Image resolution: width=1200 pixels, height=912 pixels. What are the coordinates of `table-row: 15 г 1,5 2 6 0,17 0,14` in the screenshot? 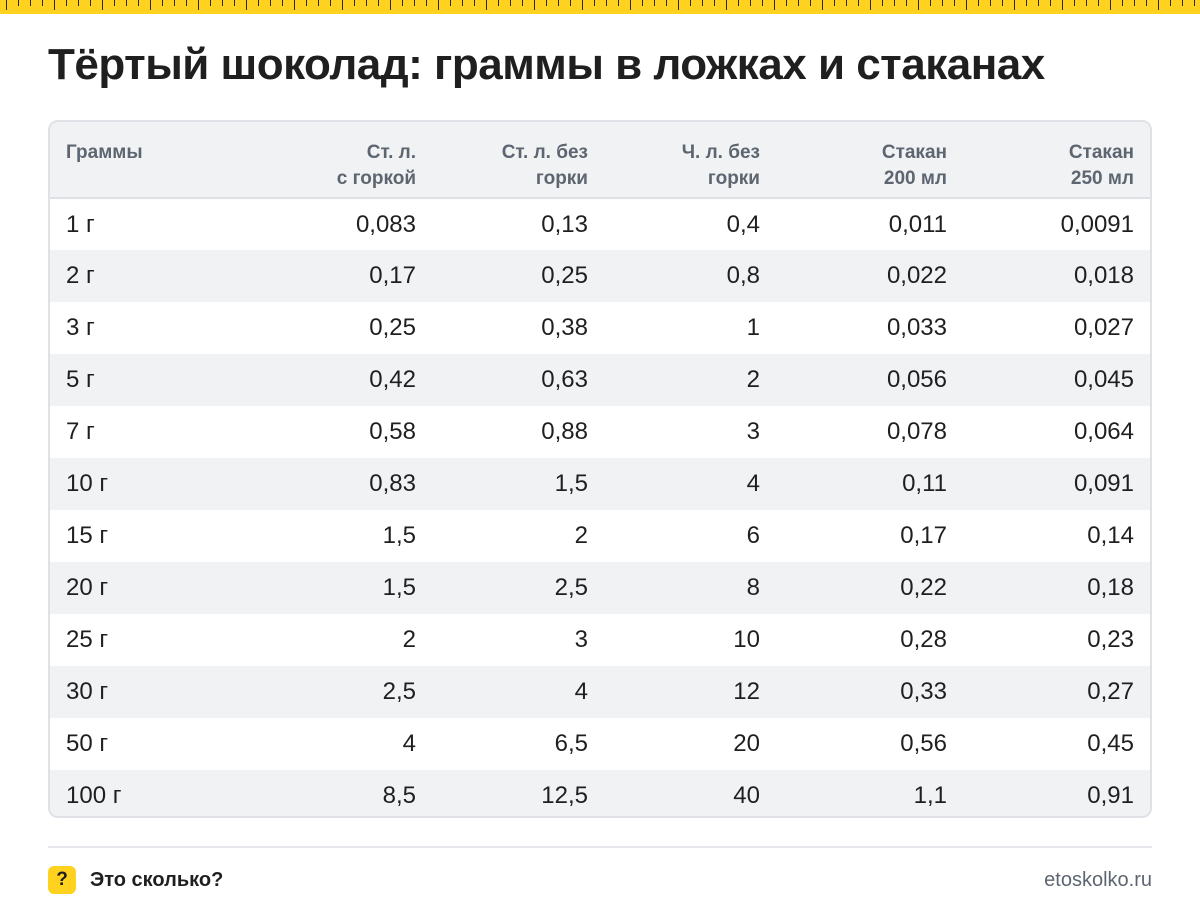 It's located at (600, 536).